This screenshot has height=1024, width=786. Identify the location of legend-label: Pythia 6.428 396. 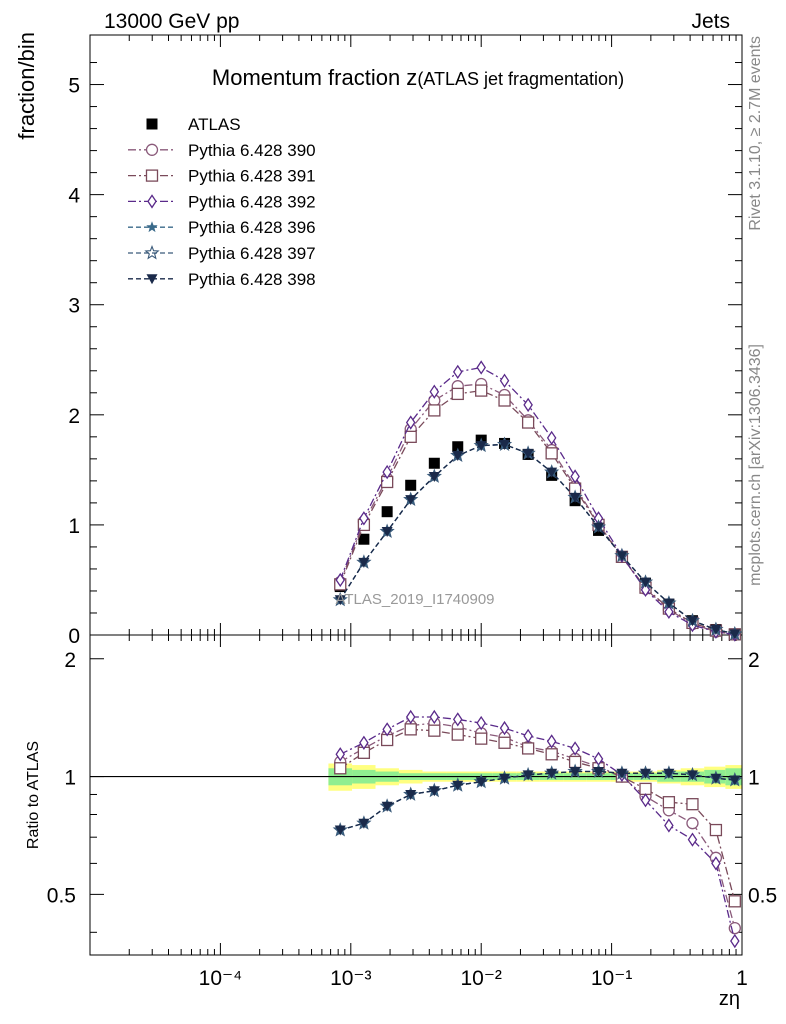
(252, 227).